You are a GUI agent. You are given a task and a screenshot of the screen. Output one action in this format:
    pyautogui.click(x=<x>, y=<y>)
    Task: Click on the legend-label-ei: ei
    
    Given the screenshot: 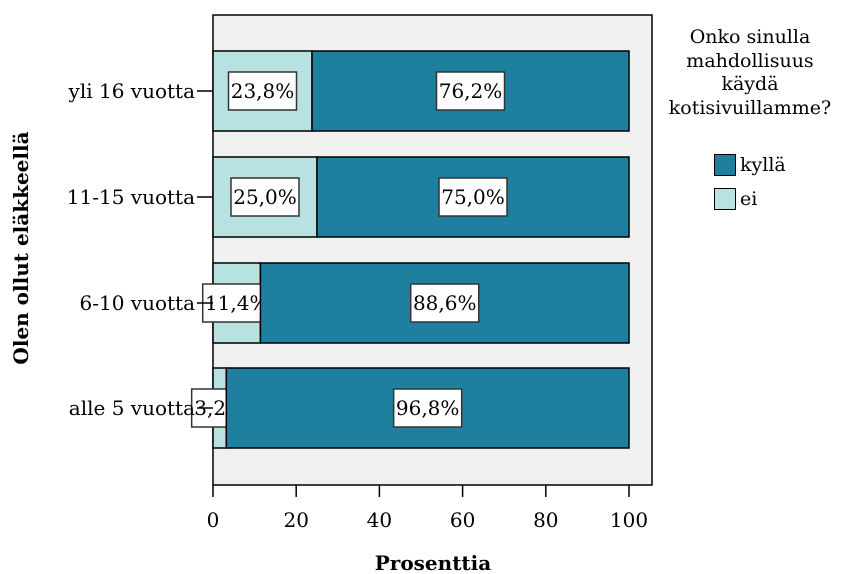 What is the action you would take?
    pyautogui.click(x=749, y=199)
    